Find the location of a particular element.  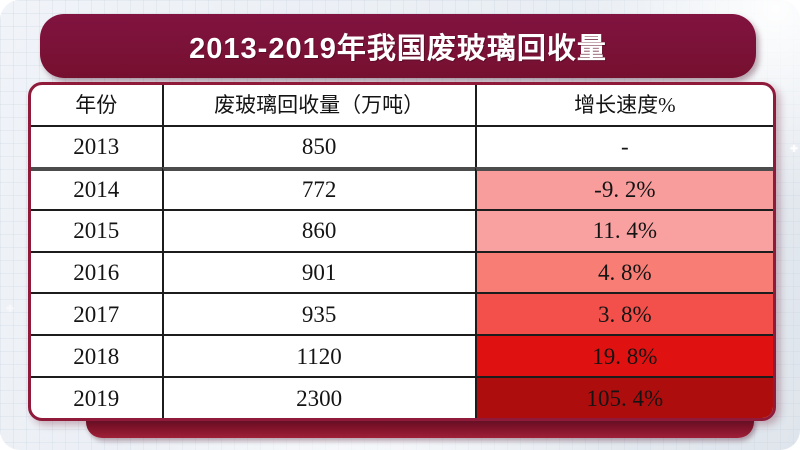

growth-cell: 105. 4% is located at coordinates (623, 397).